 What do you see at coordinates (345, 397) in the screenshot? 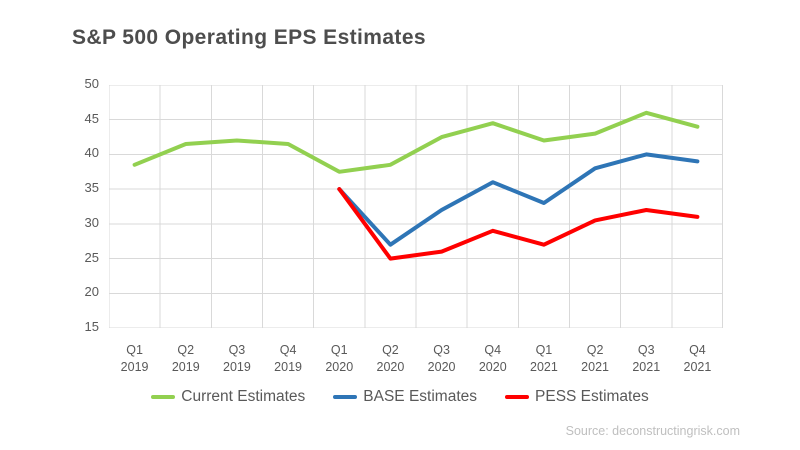
I see `legend-swatch-base-estimates` at bounding box center [345, 397].